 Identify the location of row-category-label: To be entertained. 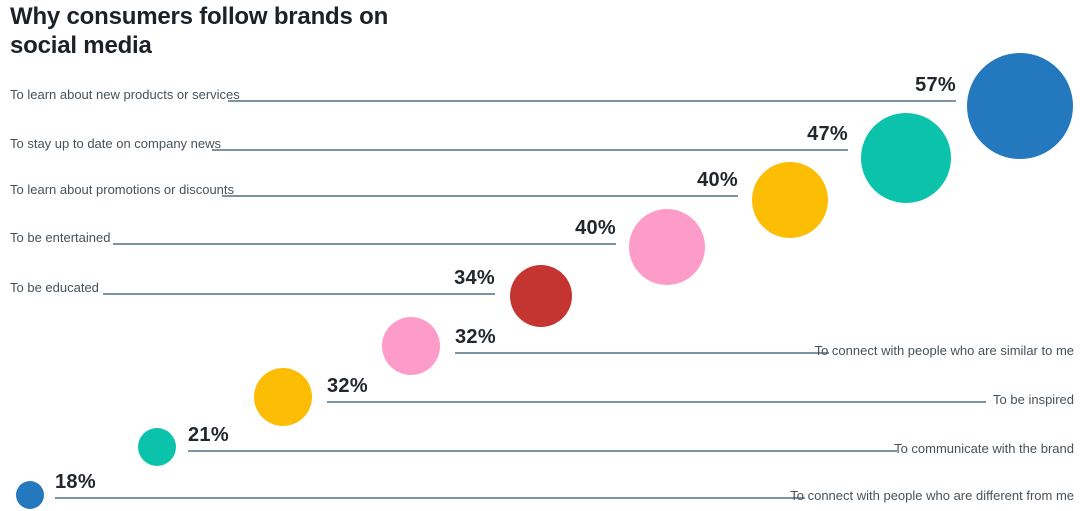
(60, 237).